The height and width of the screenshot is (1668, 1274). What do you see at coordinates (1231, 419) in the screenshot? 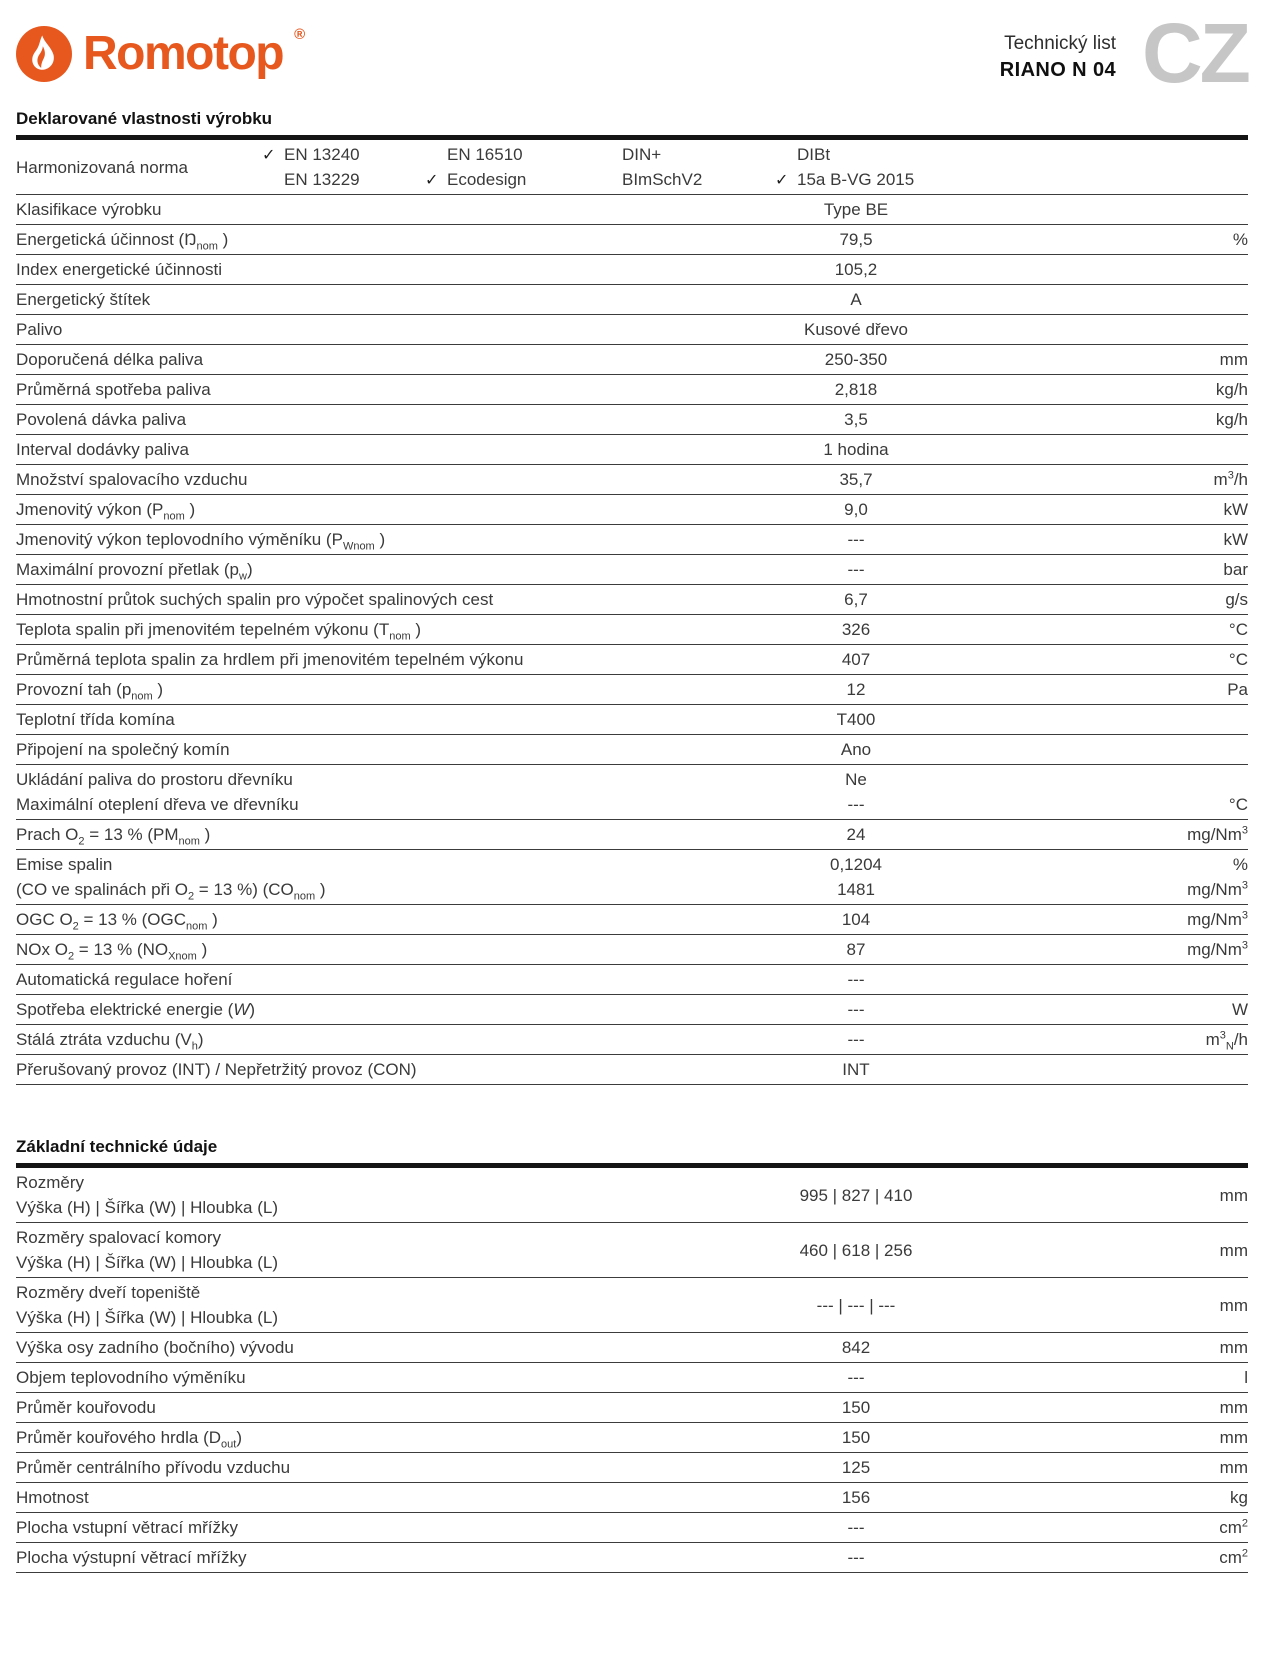
I see `text-line: kg/h` at bounding box center [1231, 419].